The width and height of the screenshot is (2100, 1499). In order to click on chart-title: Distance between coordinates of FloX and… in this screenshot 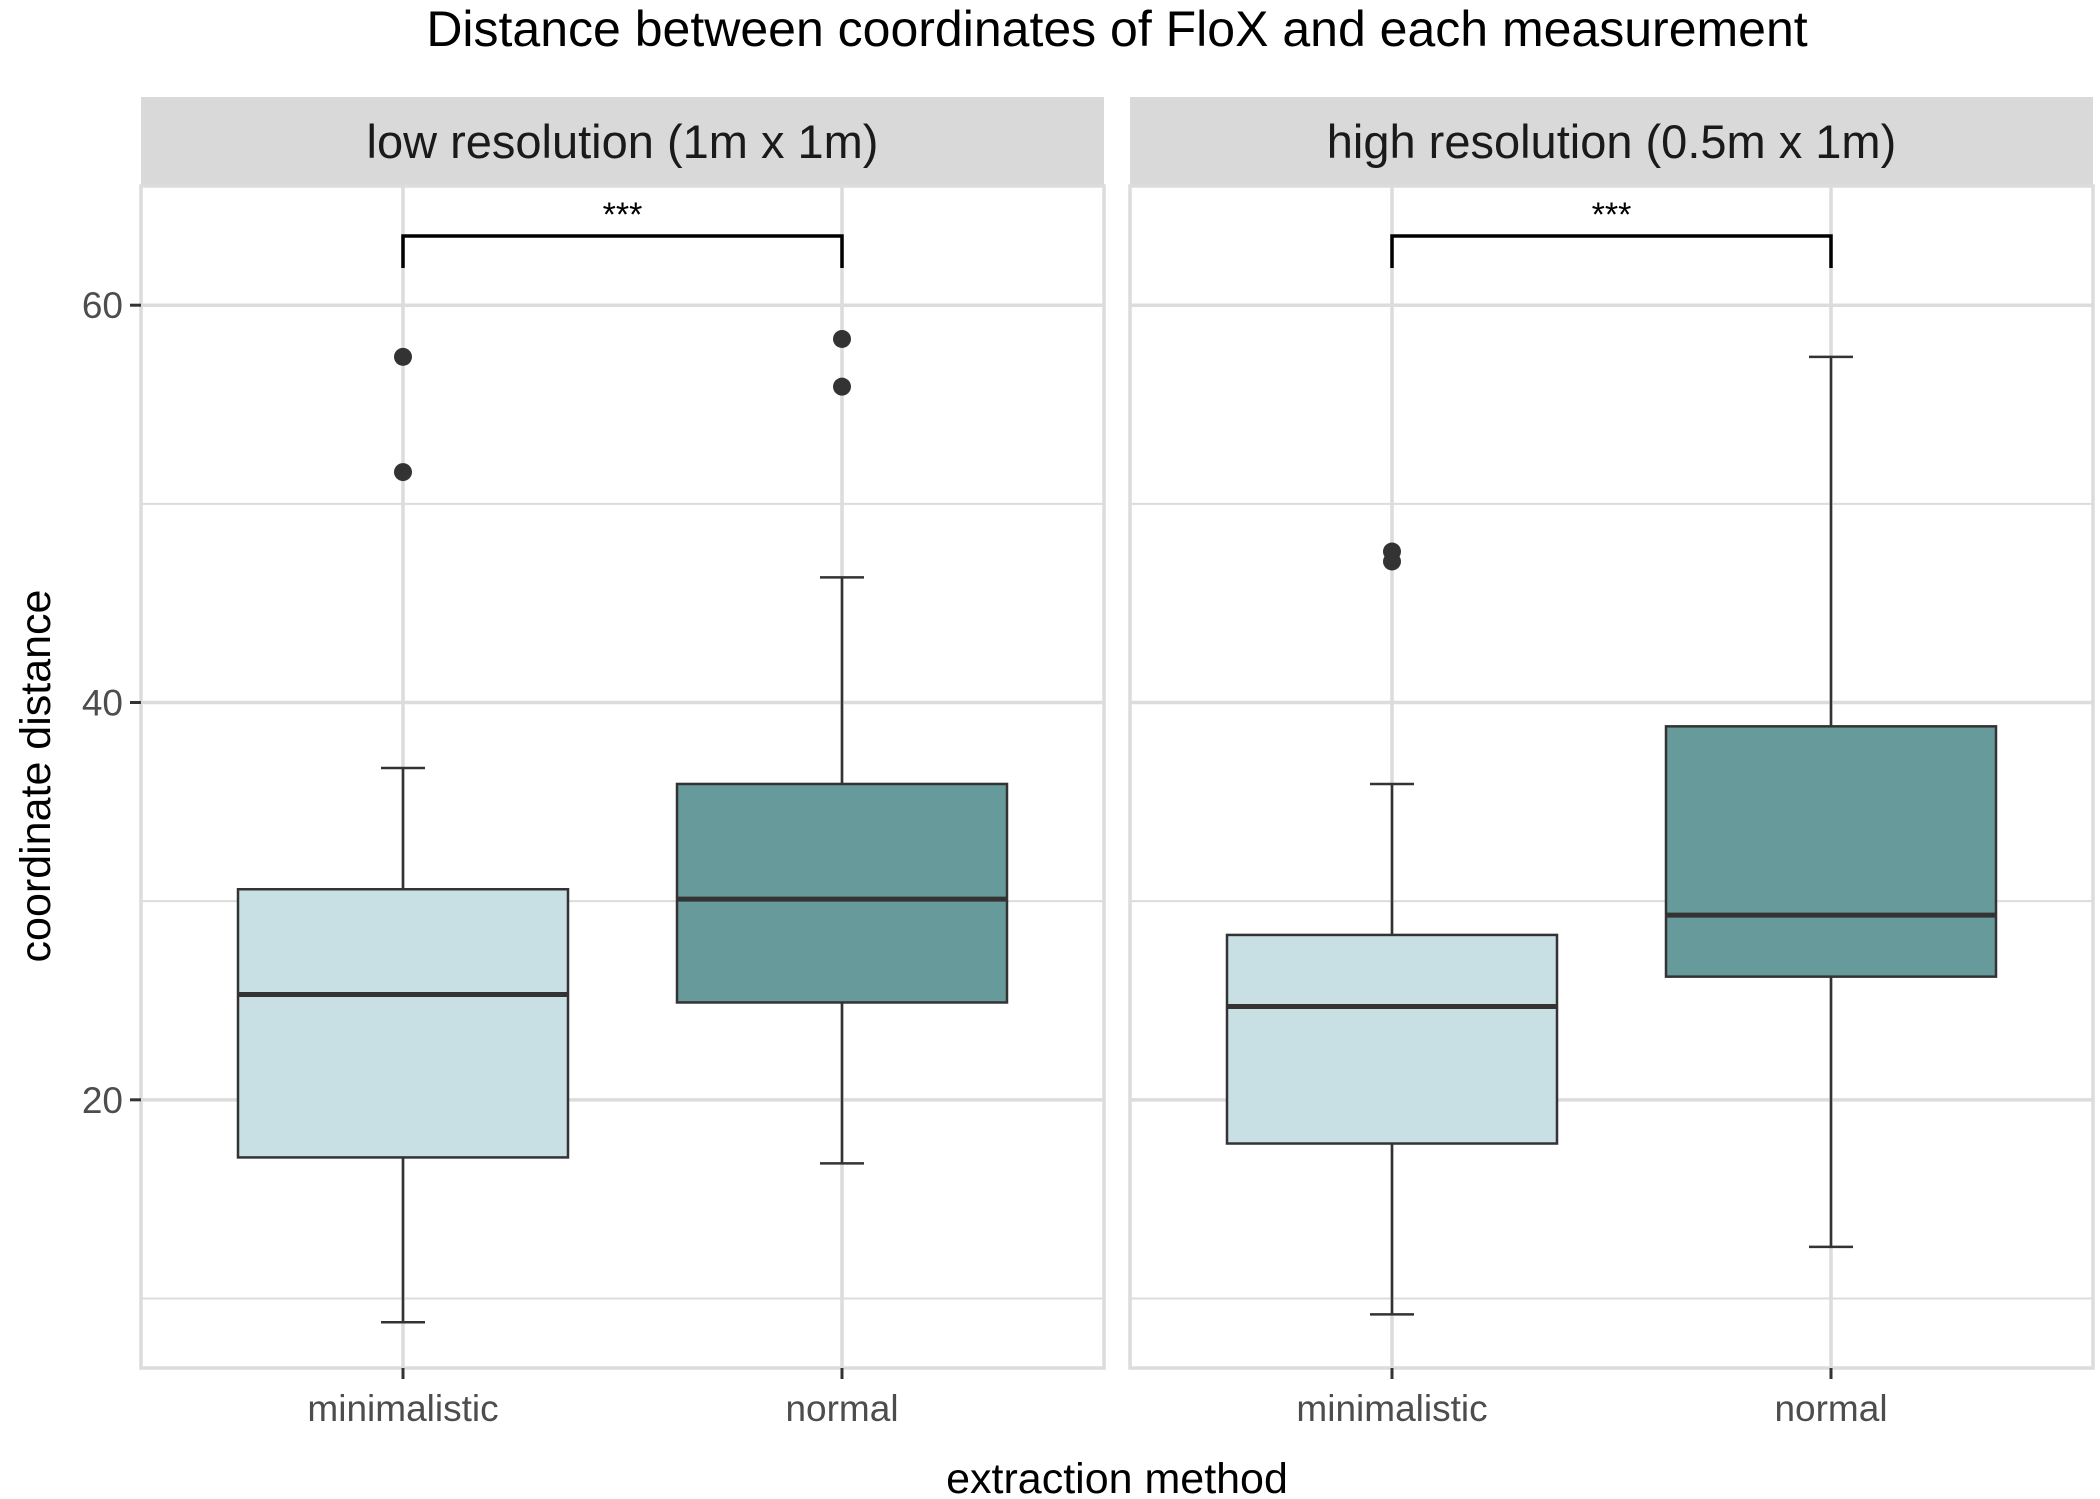, I will do `click(1116, 29)`.